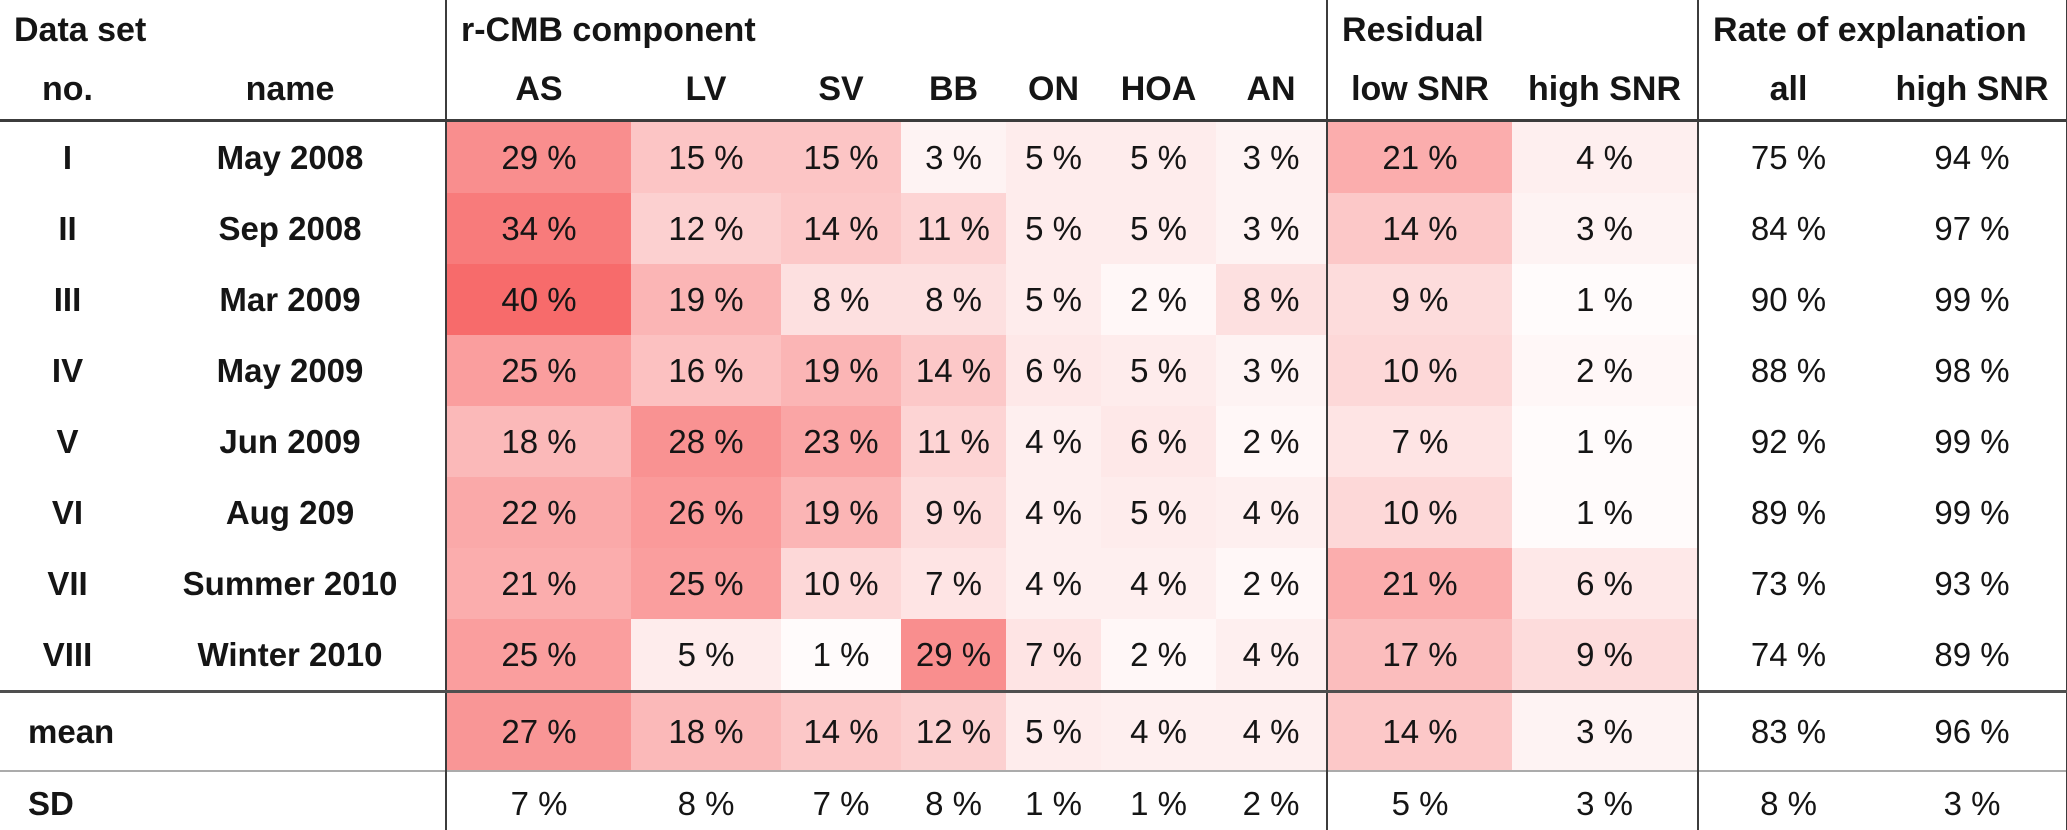 The image size is (2067, 830). I want to click on cell-low-snr: 10 %, so click(1419, 512).